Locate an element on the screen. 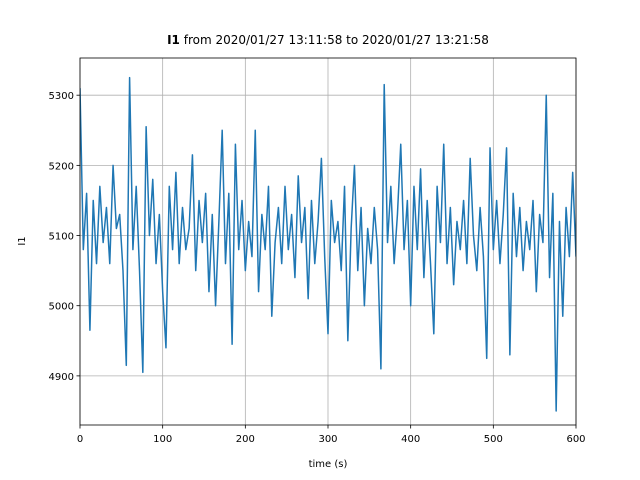  x-tick-label: 200 is located at coordinates (245, 439).